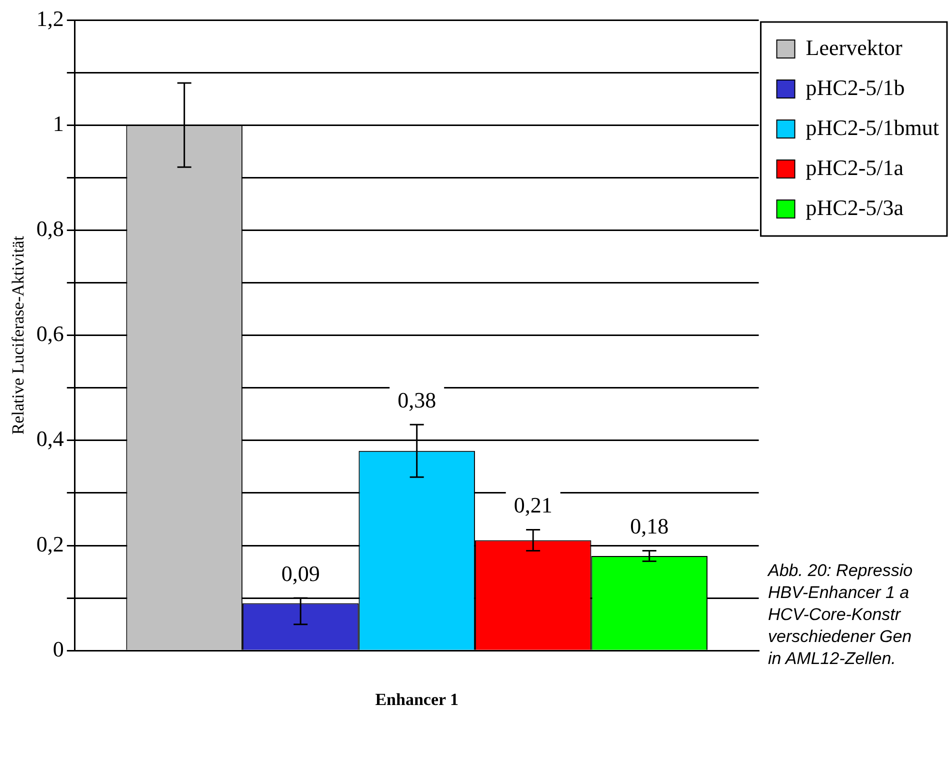 The image size is (949, 771). What do you see at coordinates (873, 127) in the screenshot?
I see `legend-label: pHC2-5/1bmut` at bounding box center [873, 127].